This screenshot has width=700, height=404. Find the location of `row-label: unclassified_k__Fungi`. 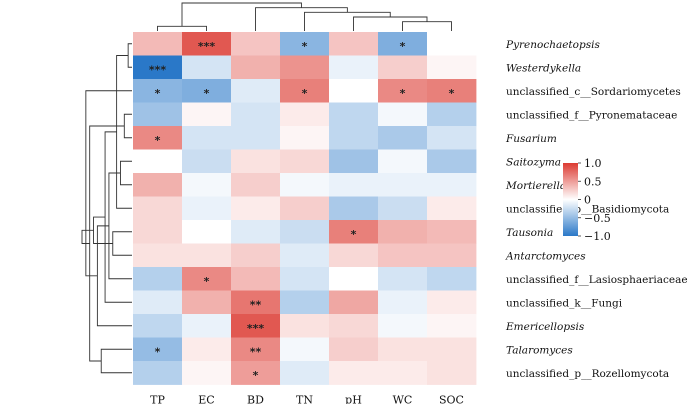

row-label: unclassified_k__Fungi is located at coordinates (564, 303).